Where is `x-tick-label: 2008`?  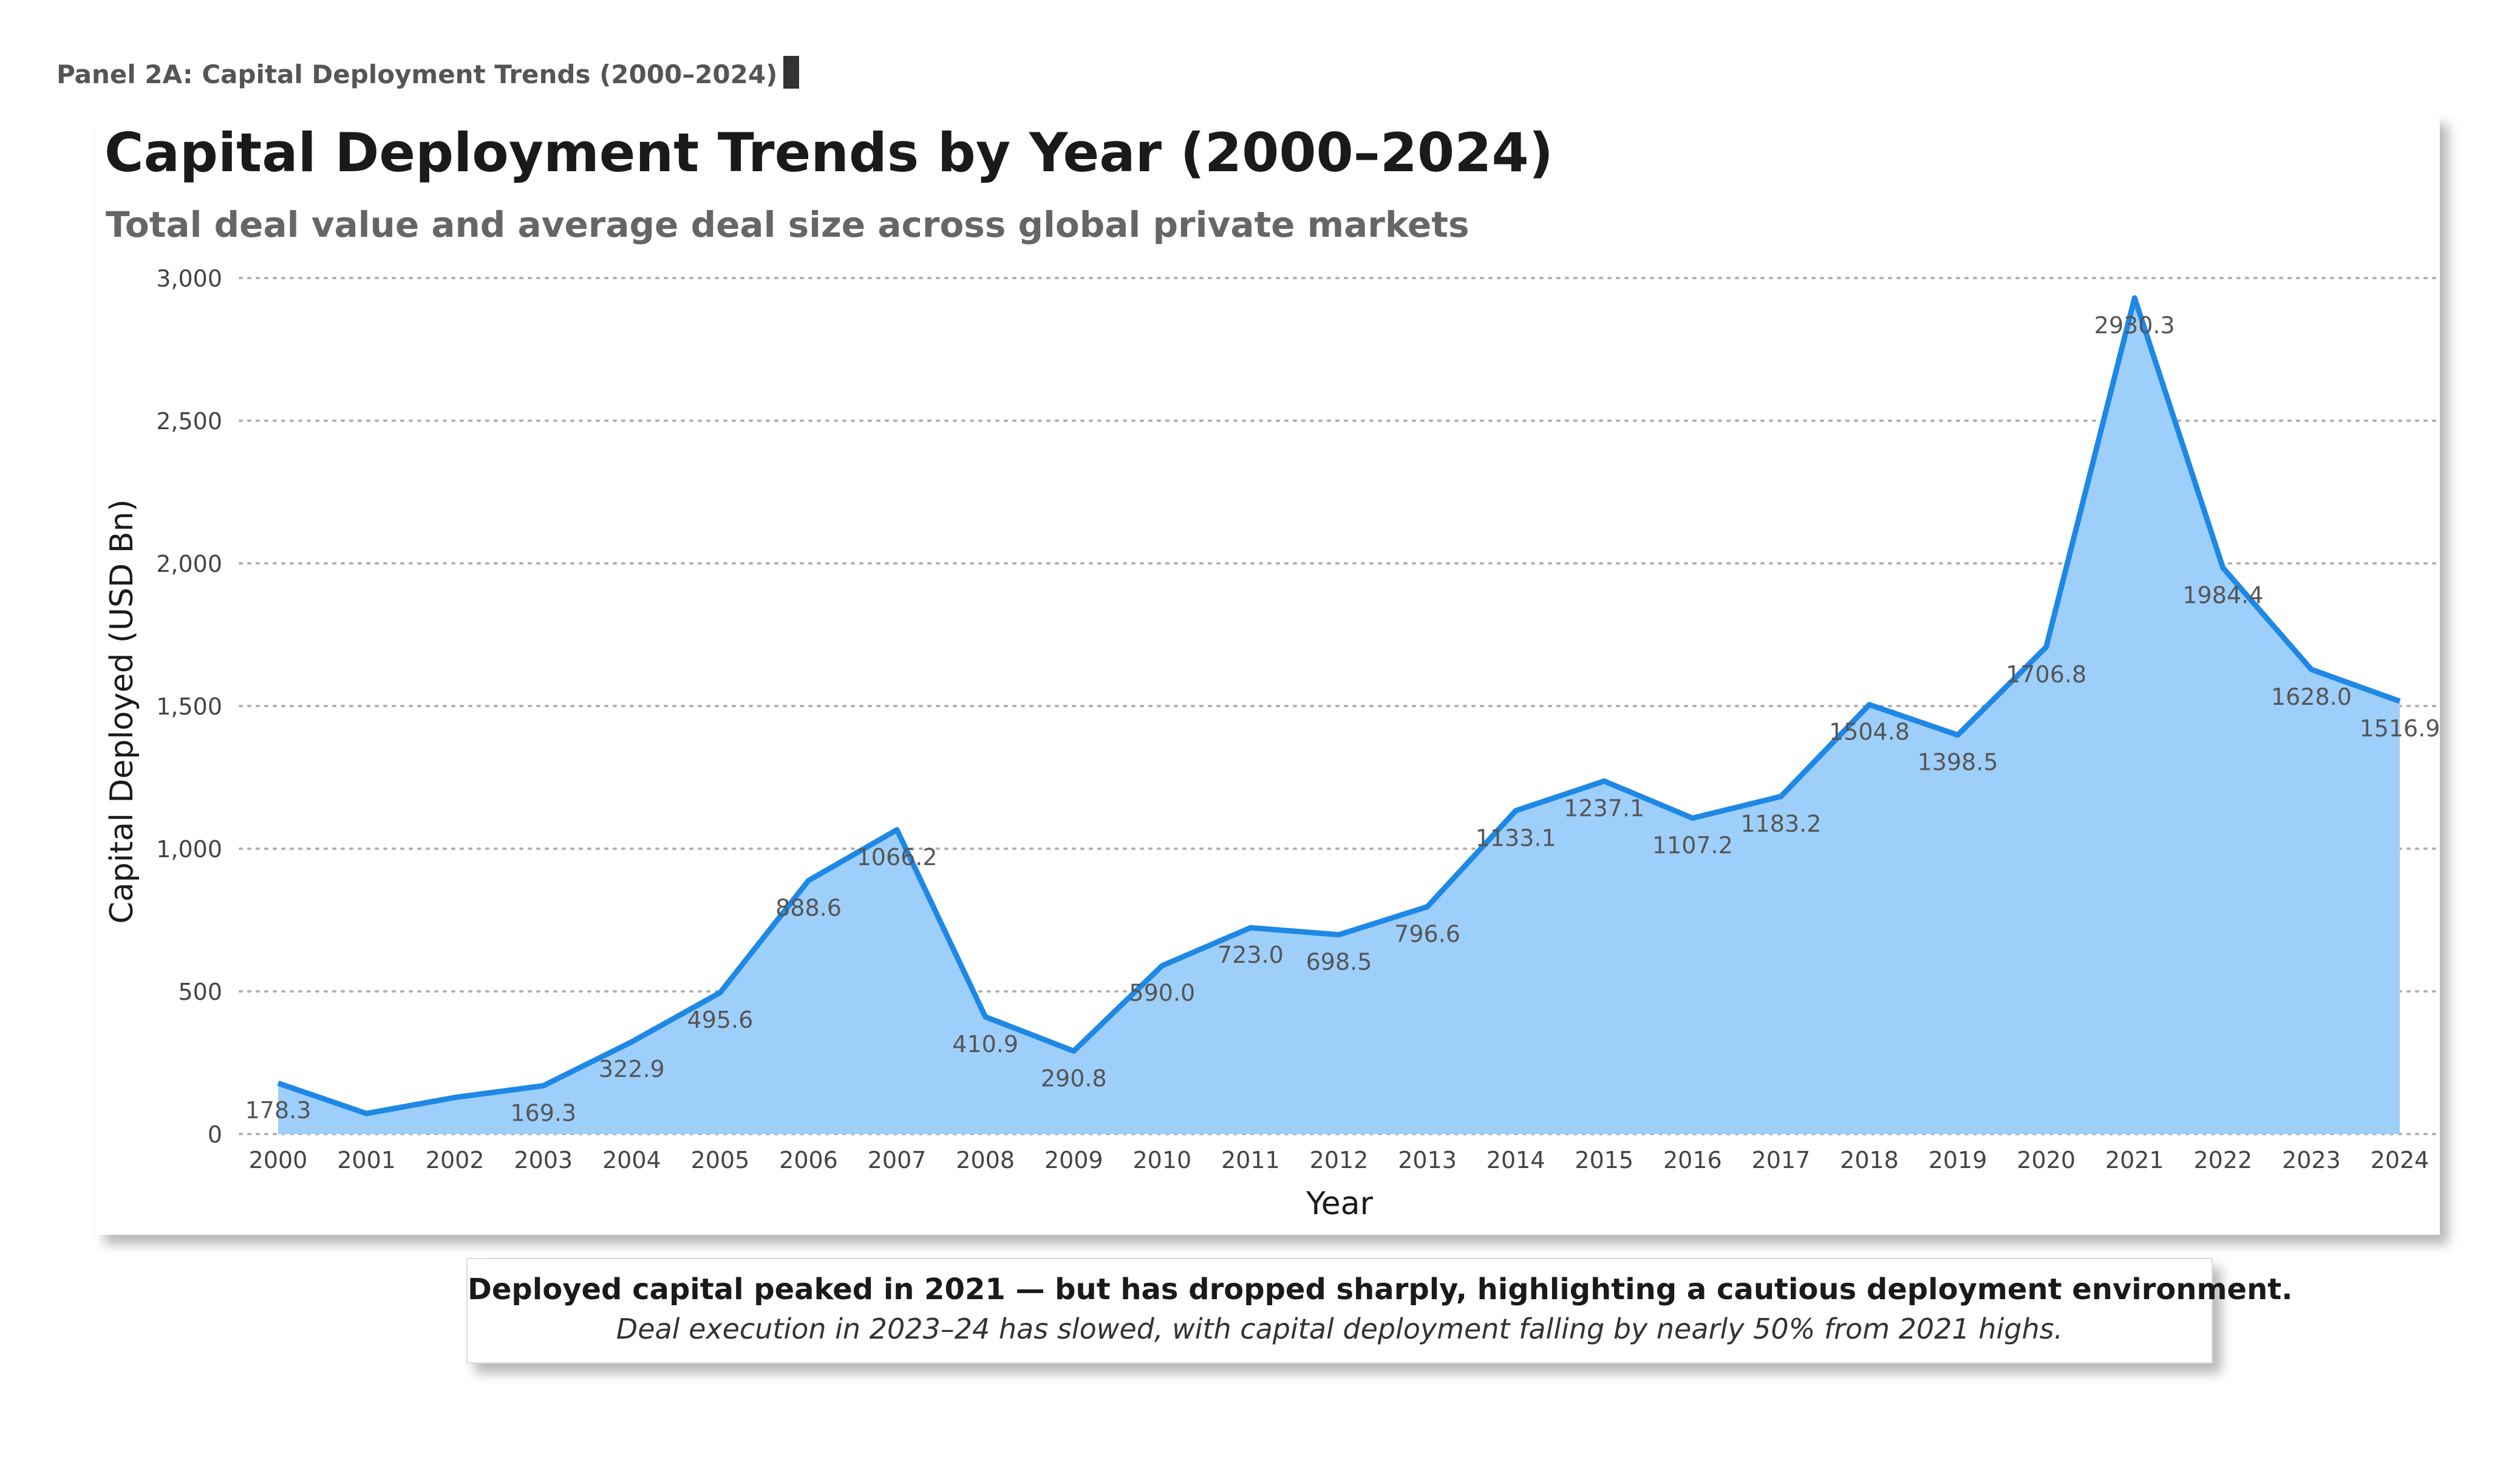
x-tick-label: 2008 is located at coordinates (985, 1160).